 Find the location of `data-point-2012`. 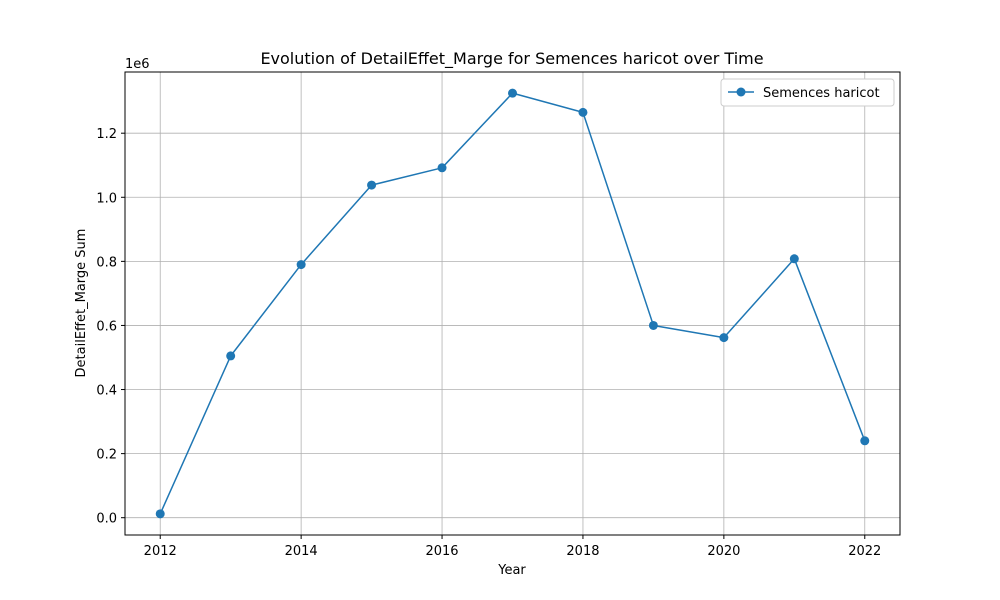

data-point-2012 is located at coordinates (160, 514).